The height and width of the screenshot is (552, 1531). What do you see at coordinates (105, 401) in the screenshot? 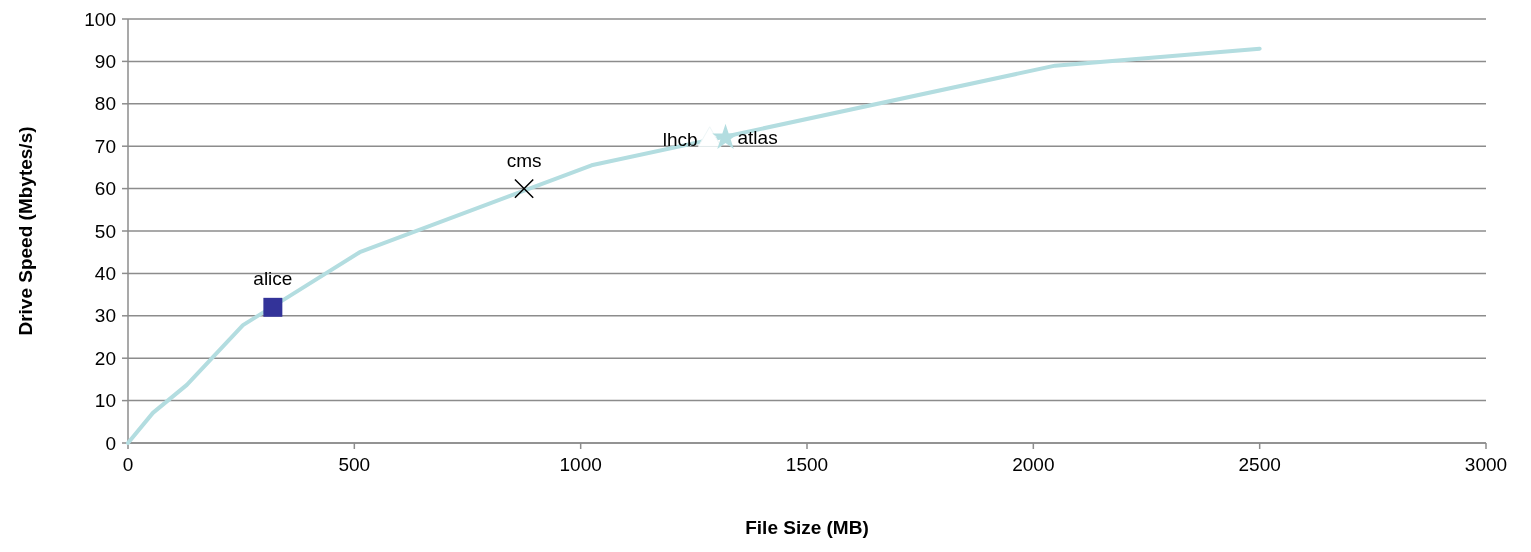
I see `y-tick-label: 10` at bounding box center [105, 401].